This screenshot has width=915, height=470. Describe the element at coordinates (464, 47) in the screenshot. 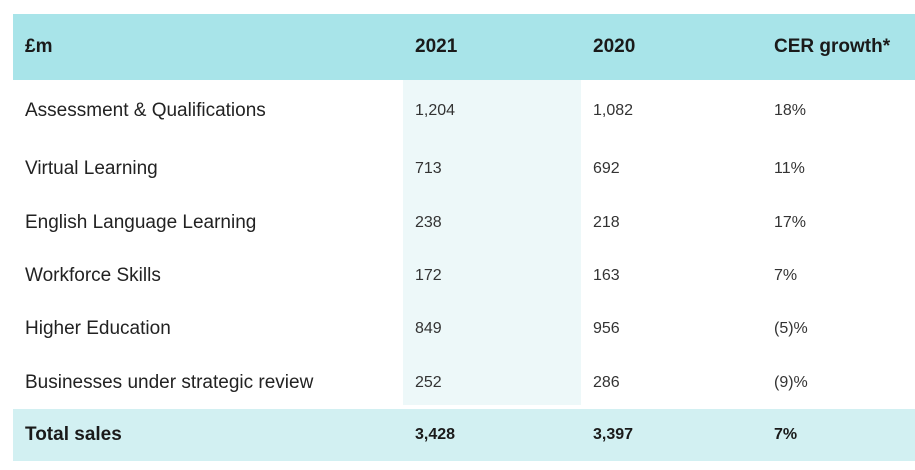

I see `table-header: £m 2021 2020 CER growth*` at that location.